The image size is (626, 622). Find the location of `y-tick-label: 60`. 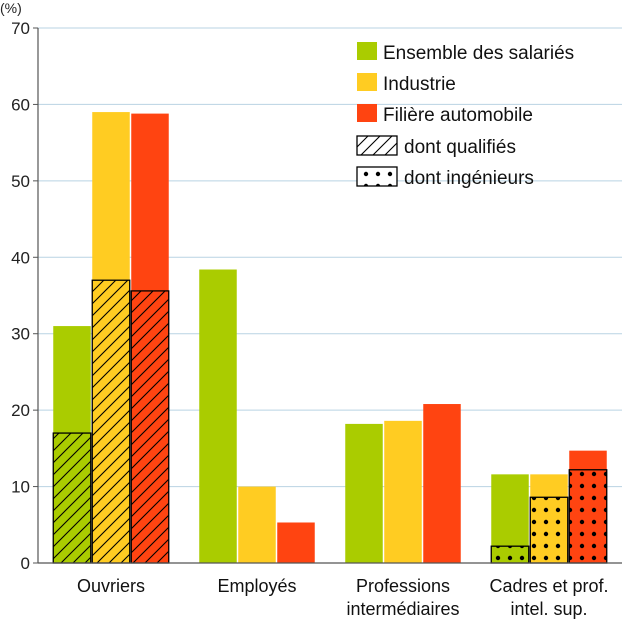

y-tick-label: 60 is located at coordinates (20, 104).